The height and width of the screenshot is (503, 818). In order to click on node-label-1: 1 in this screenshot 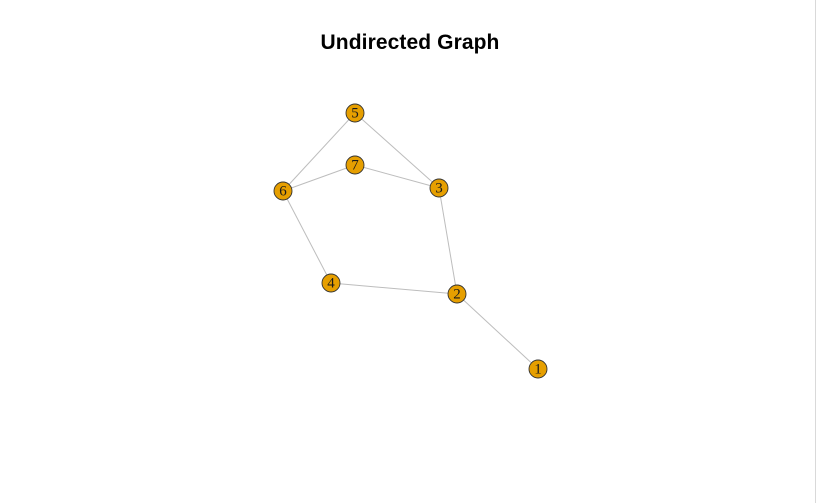, I will do `click(538, 370)`.